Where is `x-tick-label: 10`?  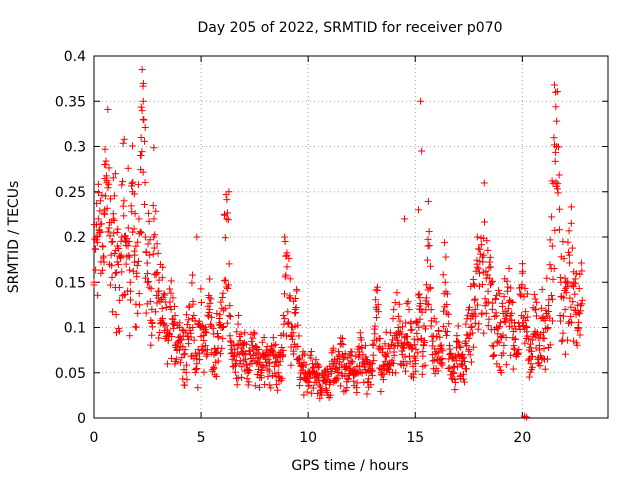 x-tick-label: 10 is located at coordinates (308, 438).